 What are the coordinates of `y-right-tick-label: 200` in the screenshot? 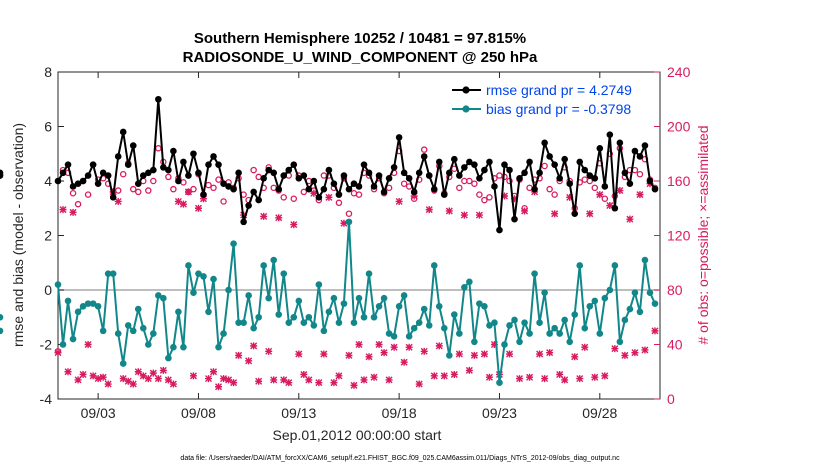 It's located at (679, 127).